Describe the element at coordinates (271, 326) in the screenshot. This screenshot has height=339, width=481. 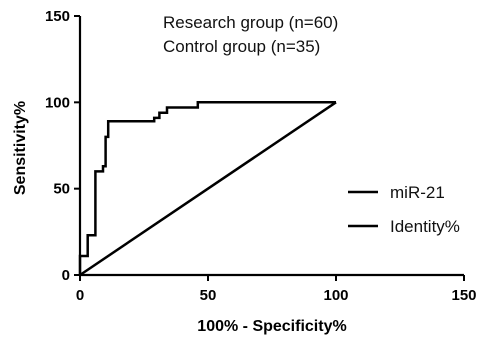
I see `x-axis-title: 100% - Specificity%` at that location.